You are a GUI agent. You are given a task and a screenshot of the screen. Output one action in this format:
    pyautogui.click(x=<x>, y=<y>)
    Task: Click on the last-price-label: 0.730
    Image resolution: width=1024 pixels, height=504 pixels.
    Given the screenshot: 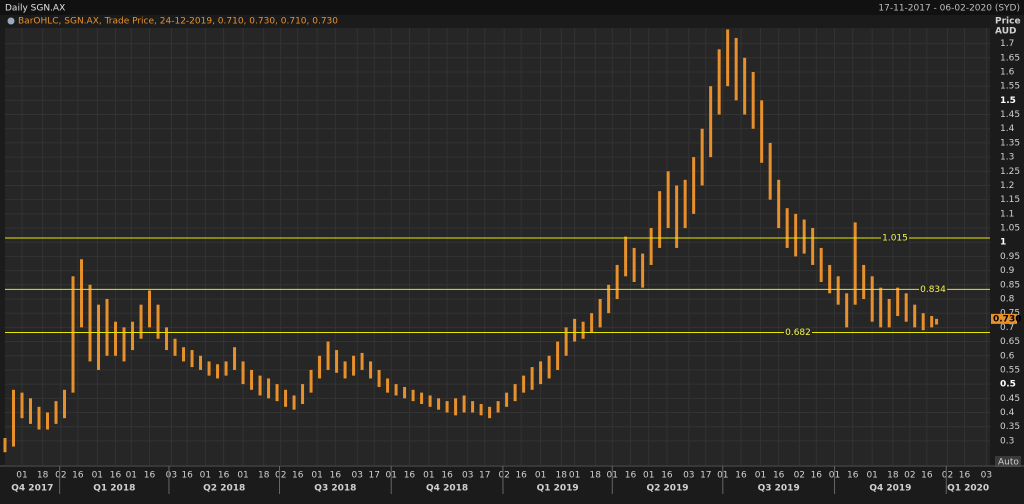 What is the action you would take?
    pyautogui.click(x=1007, y=319)
    